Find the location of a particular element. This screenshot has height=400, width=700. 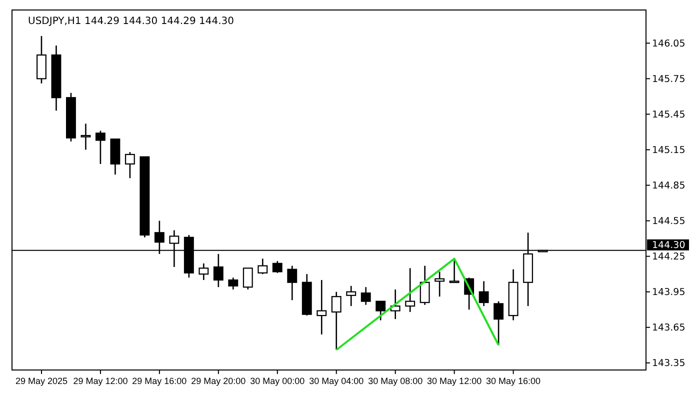

y-tick-label: 144.55 is located at coordinates (669, 222).